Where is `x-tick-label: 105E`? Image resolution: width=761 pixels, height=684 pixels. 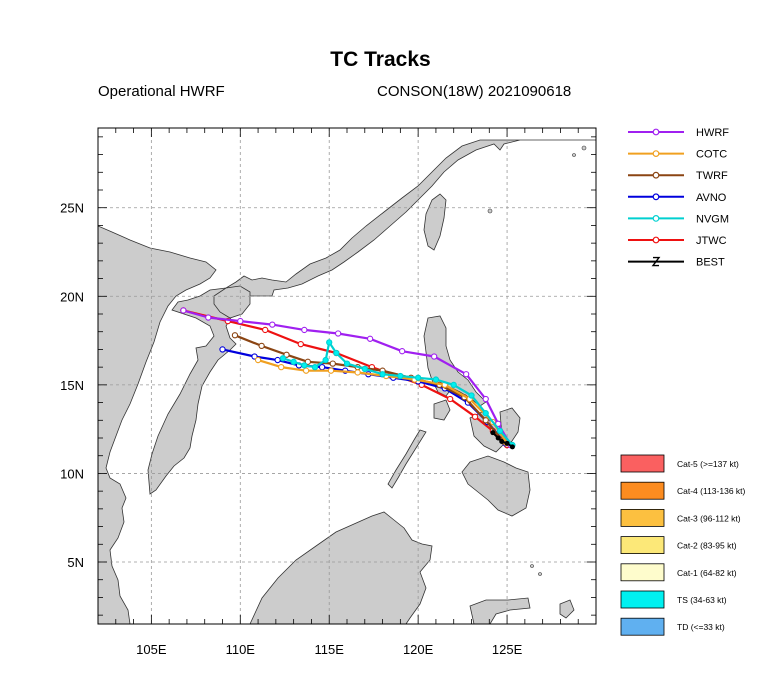
x-tick-label: 105E is located at coordinates (151, 649).